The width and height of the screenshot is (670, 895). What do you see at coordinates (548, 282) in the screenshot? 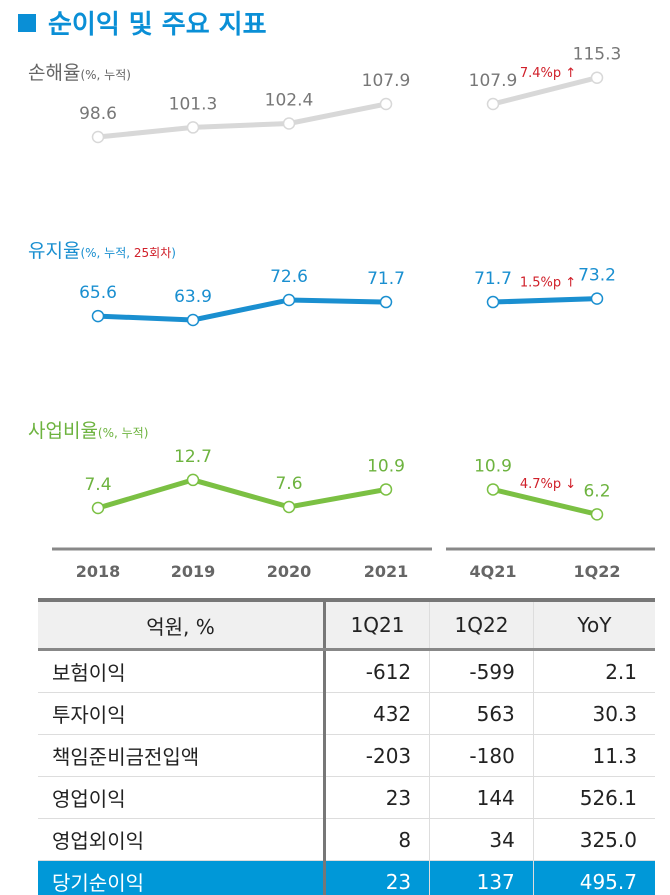
I see `change-annotation: 1.5%p ↑` at bounding box center [548, 282].